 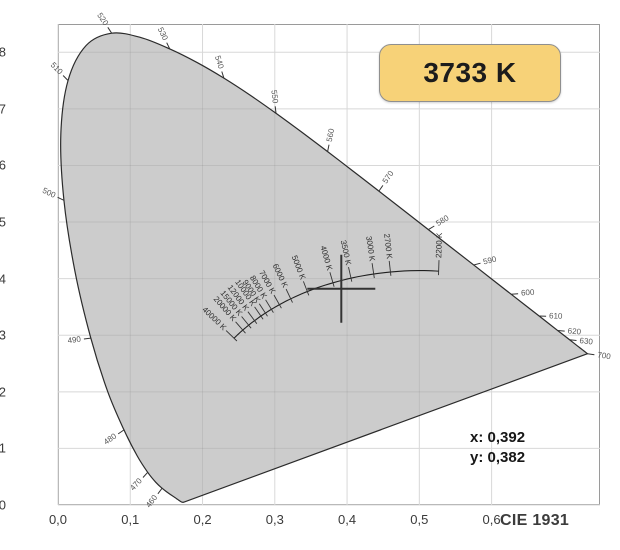 What do you see at coordinates (388, 246) in the screenshot?
I see `isotherm-label: 2700 K` at bounding box center [388, 246].